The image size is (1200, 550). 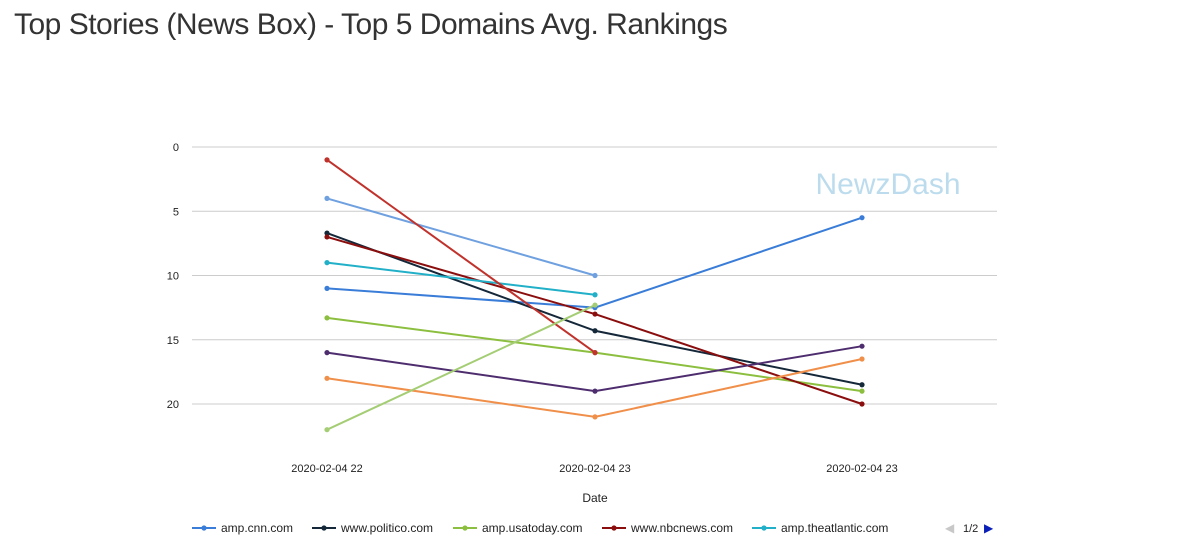 I want to click on y-tick-label: 10, so click(x=173, y=277).